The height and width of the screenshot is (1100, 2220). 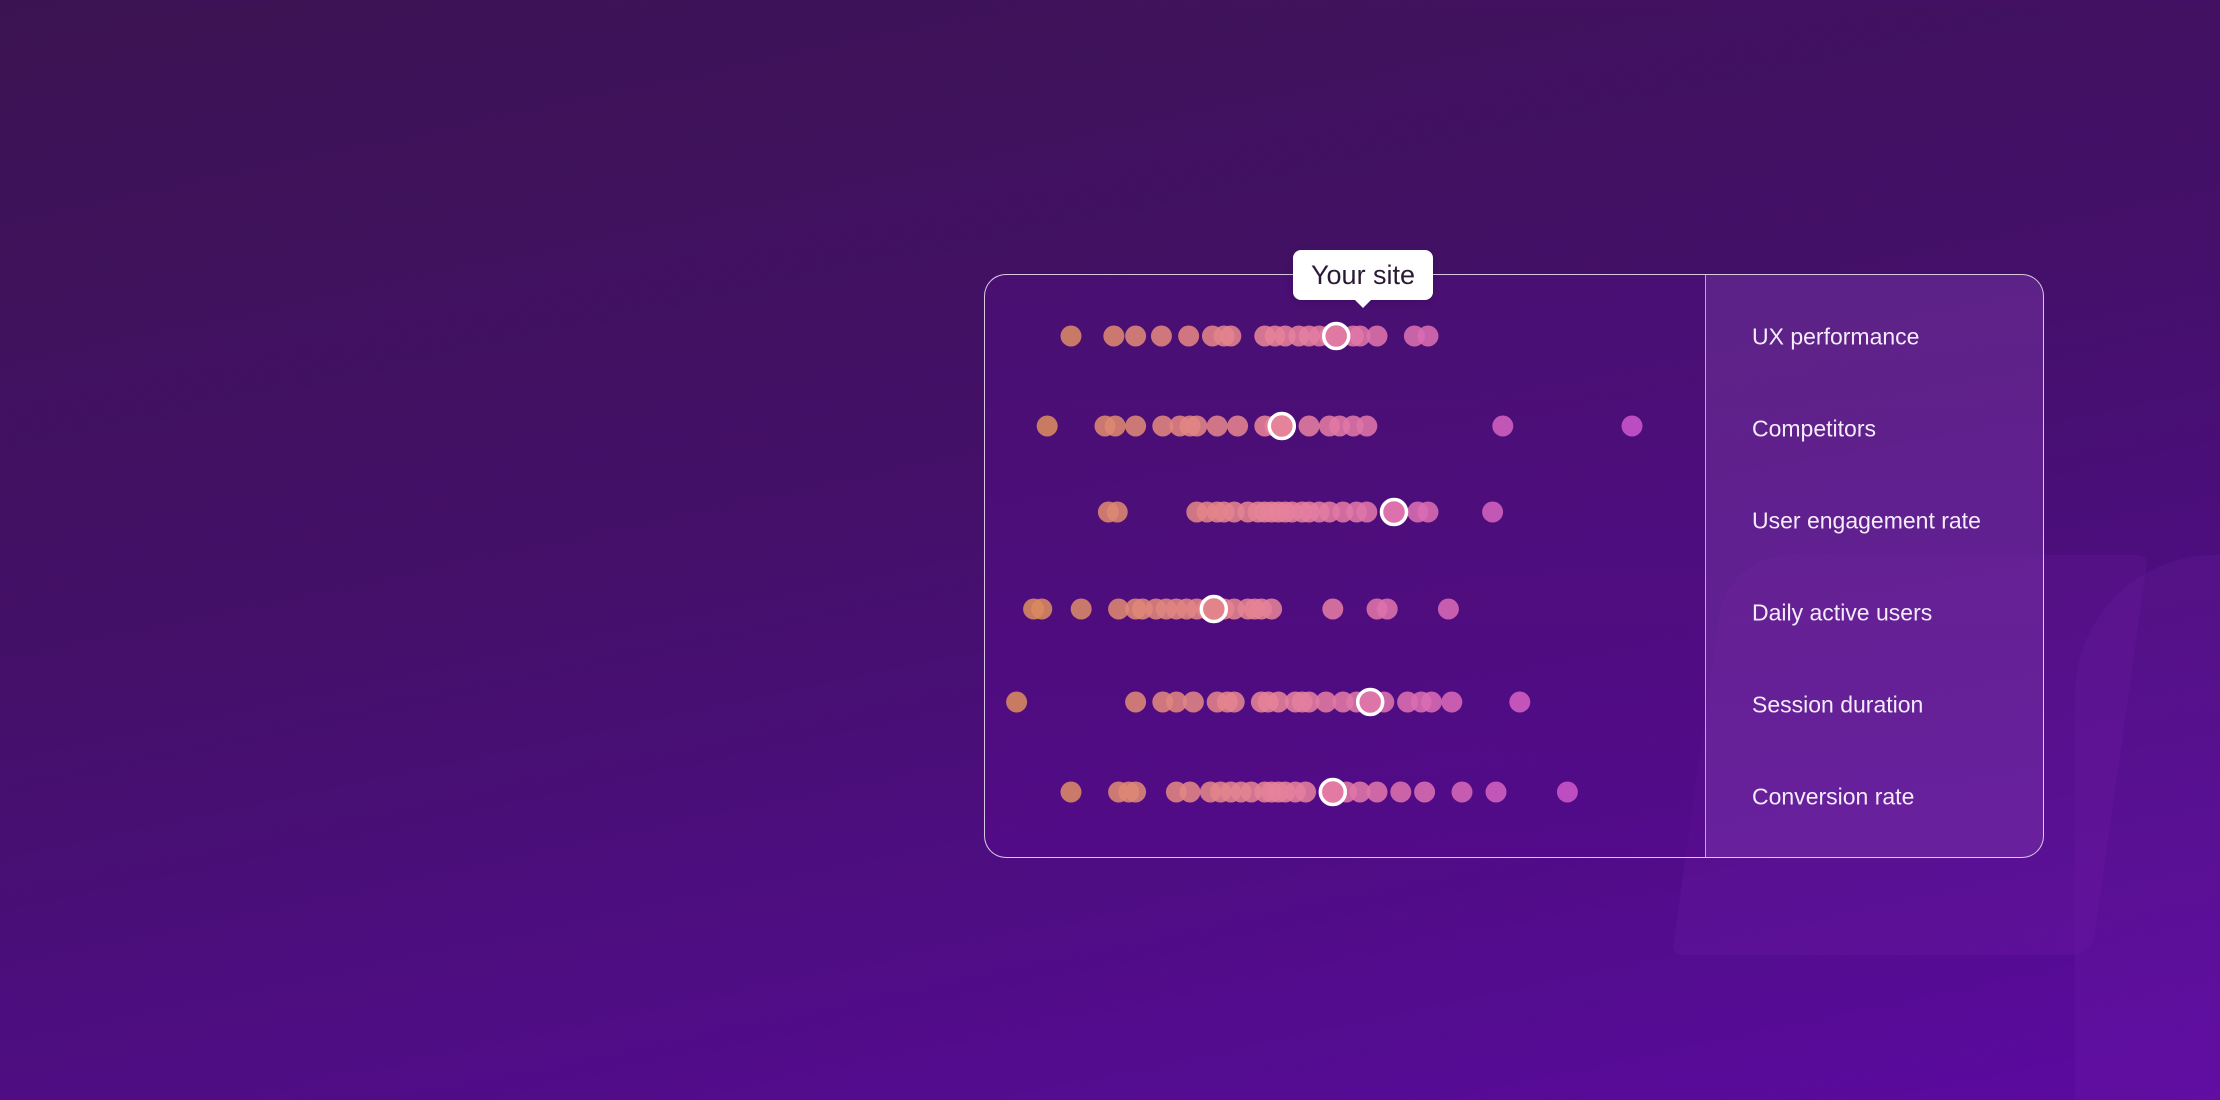 I want to click on your-site-tooltip: Your site, so click(x=1363, y=279).